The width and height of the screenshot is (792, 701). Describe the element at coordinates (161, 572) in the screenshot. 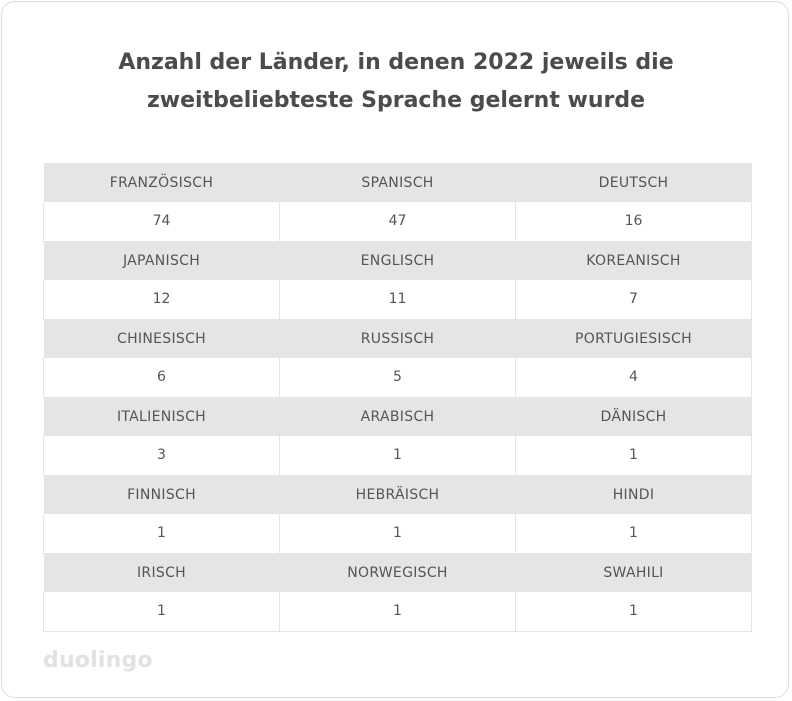

I see `language-label-cell: IRISCH` at that location.